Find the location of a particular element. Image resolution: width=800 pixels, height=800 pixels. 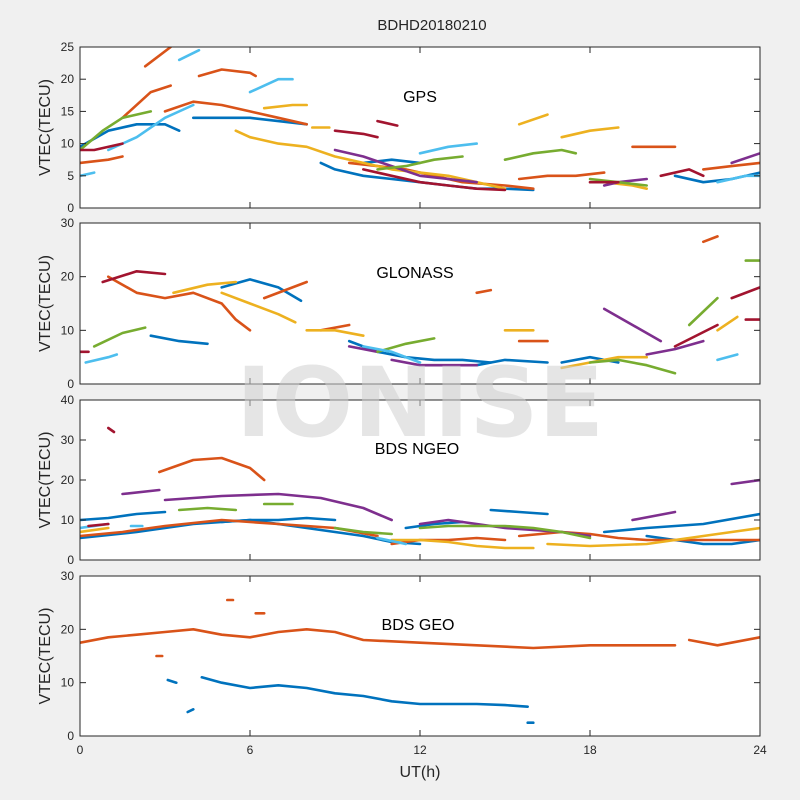

y-tick-label: 40 is located at coordinates (68, 400).